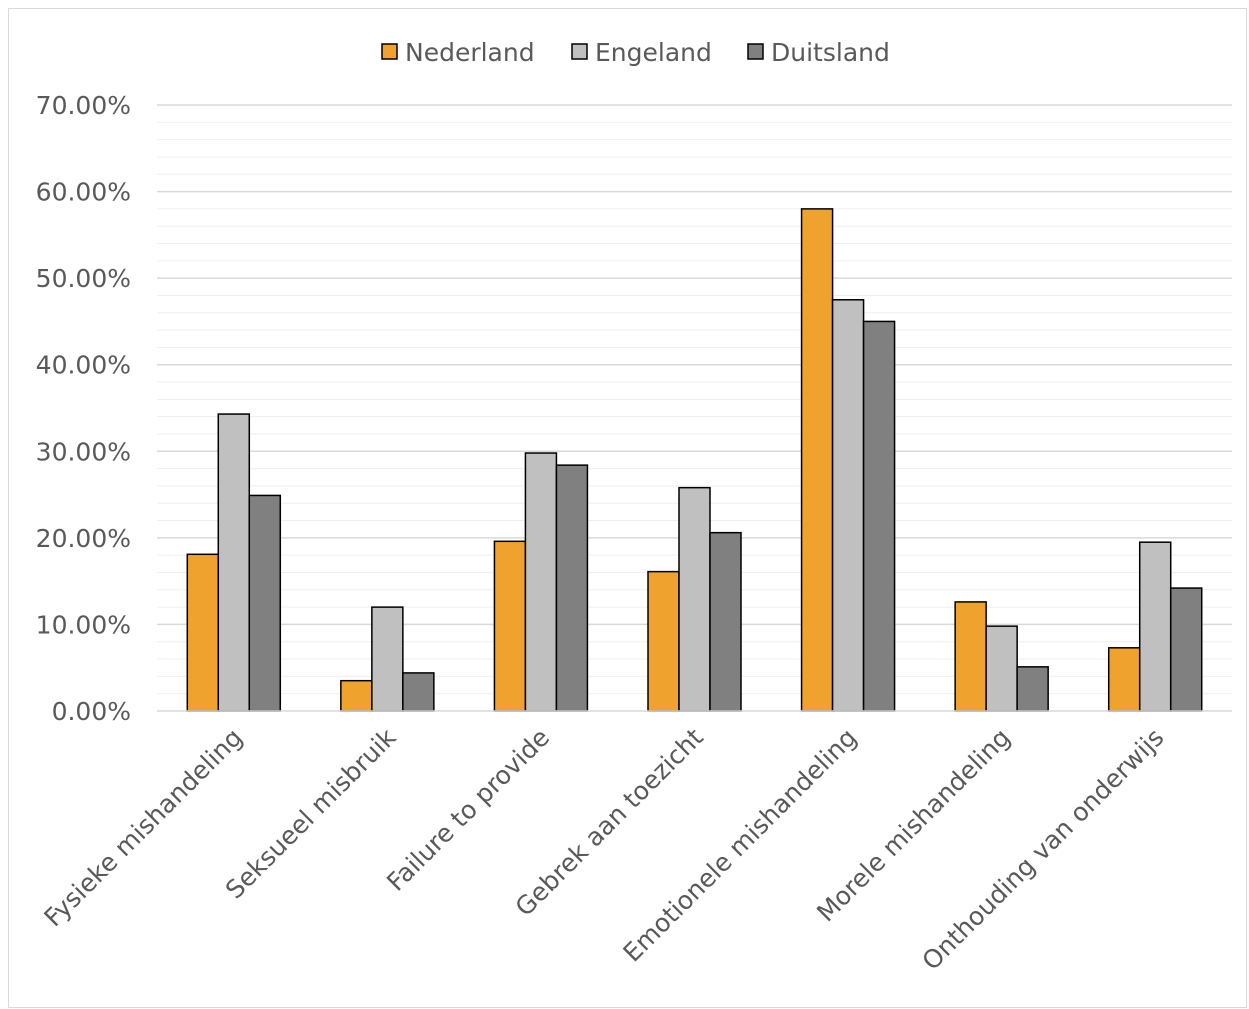  I want to click on y-tick-label: 40.00%, so click(83, 365).